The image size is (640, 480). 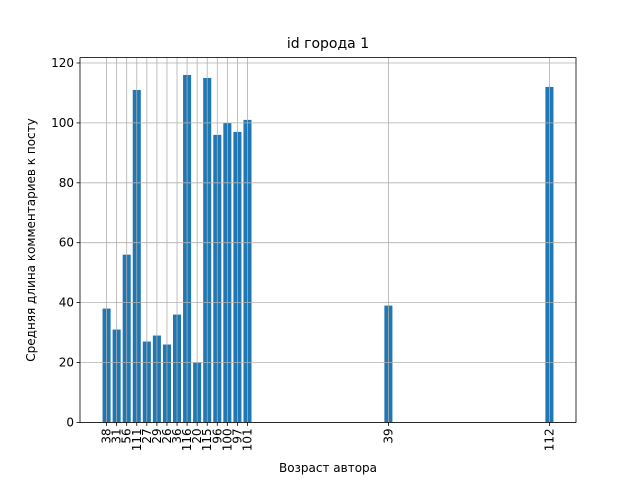 What do you see at coordinates (328, 44) in the screenshot?
I see `chart-title: id города 1` at bounding box center [328, 44].